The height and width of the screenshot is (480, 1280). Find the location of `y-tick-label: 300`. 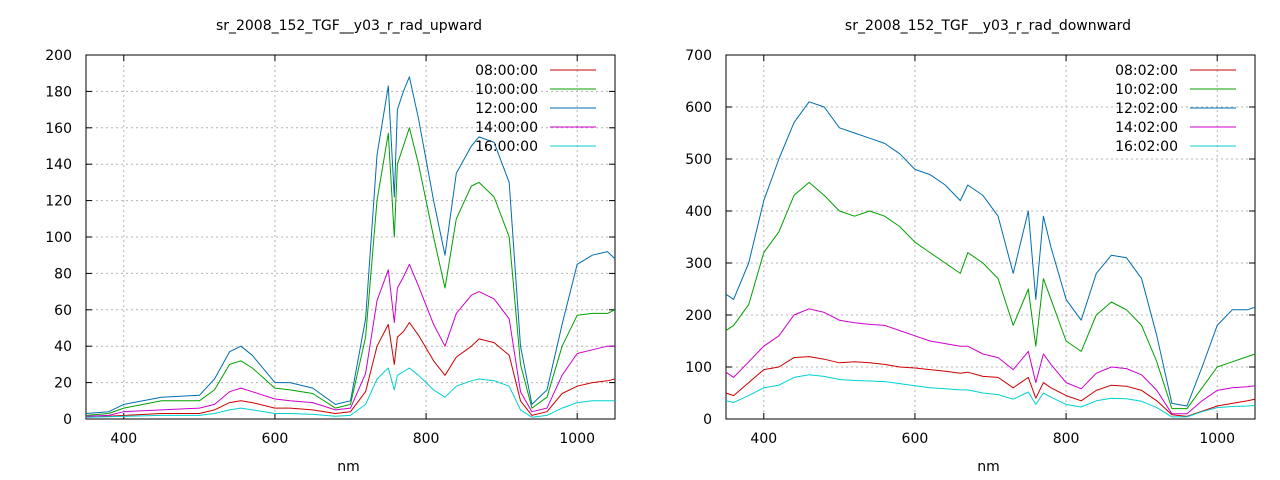

y-tick-label: 300 is located at coordinates (698, 264).